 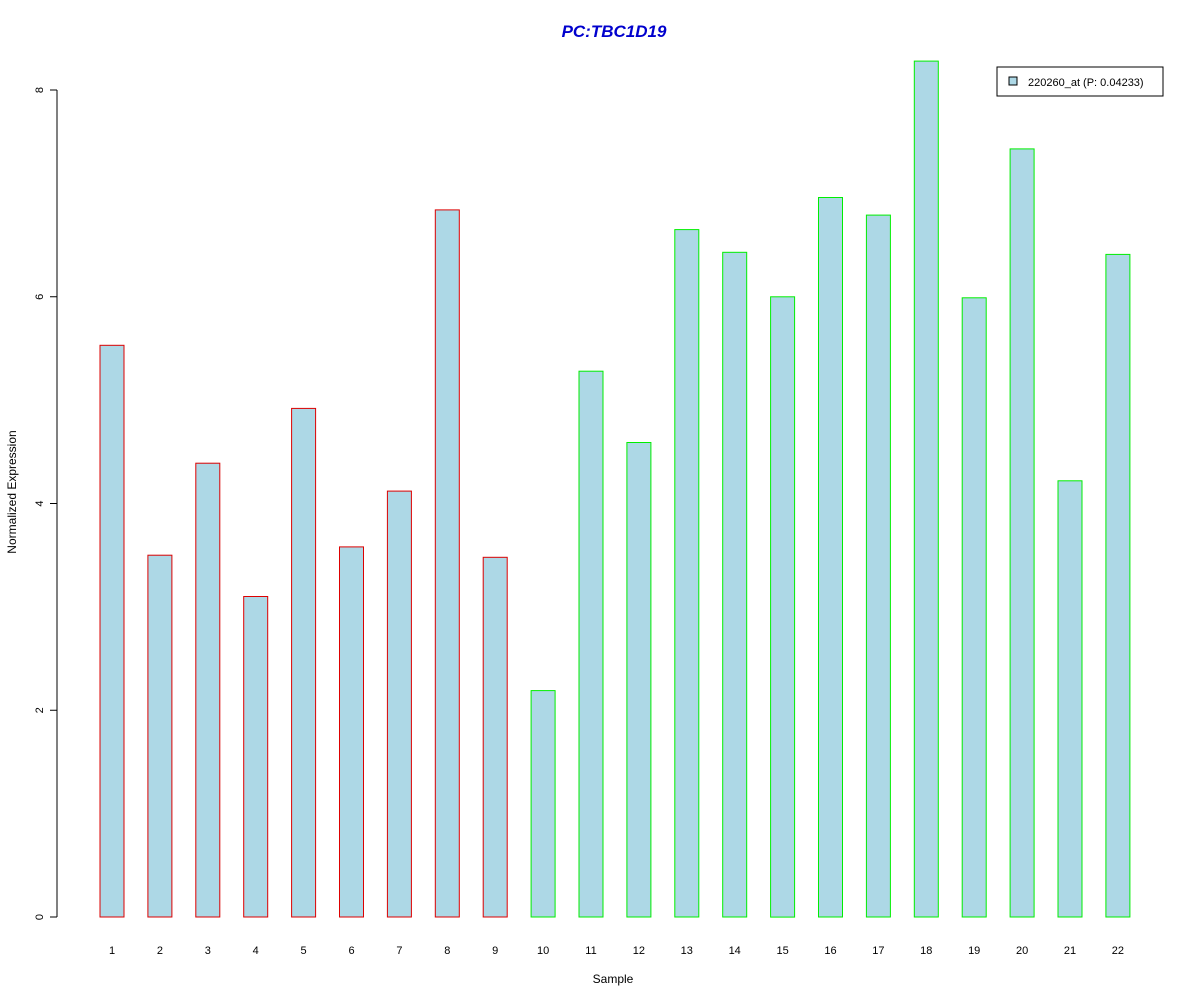 I want to click on y-axis: 0 2 4 6 8, so click(x=46, y=503).